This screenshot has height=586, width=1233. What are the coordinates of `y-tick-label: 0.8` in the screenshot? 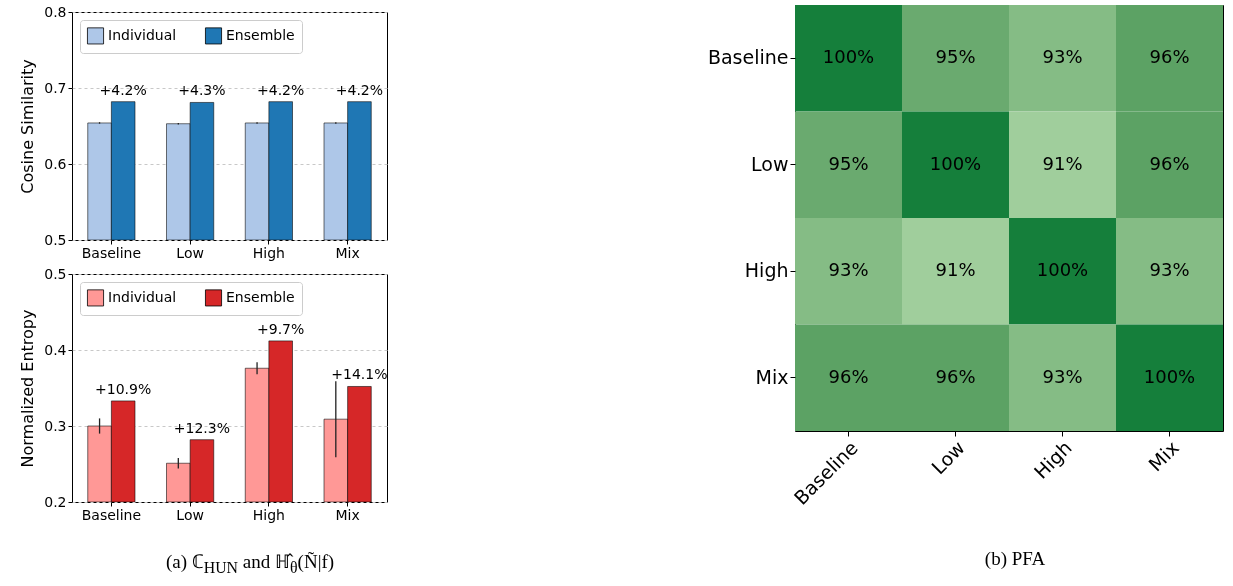 It's located at (55, 11).